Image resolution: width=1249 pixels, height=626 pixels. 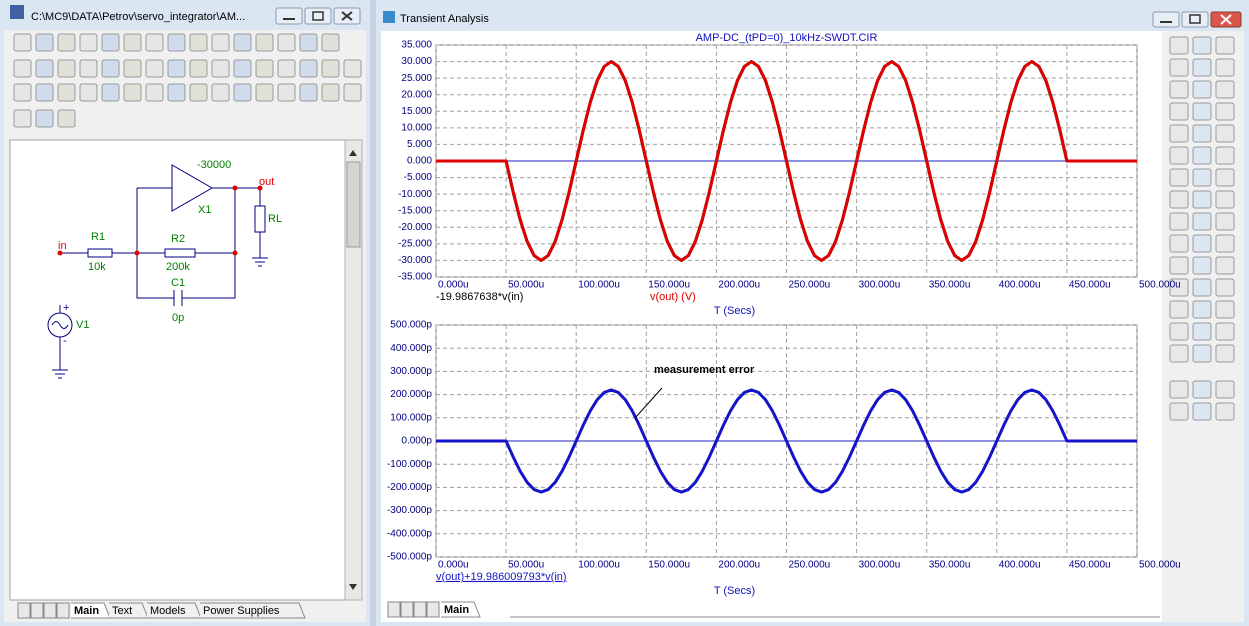 I want to click on scrollbar, so click(x=353, y=370).